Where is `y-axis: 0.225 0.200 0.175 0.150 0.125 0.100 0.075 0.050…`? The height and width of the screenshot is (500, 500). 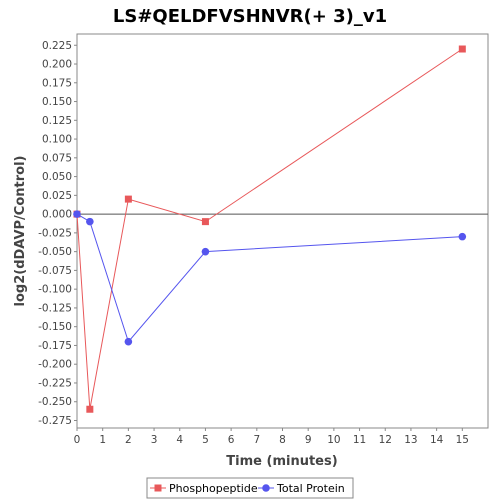 y-axis: 0.225 0.200 0.175 0.150 0.125 0.100 0.075 0.050… is located at coordinates (57, 233).